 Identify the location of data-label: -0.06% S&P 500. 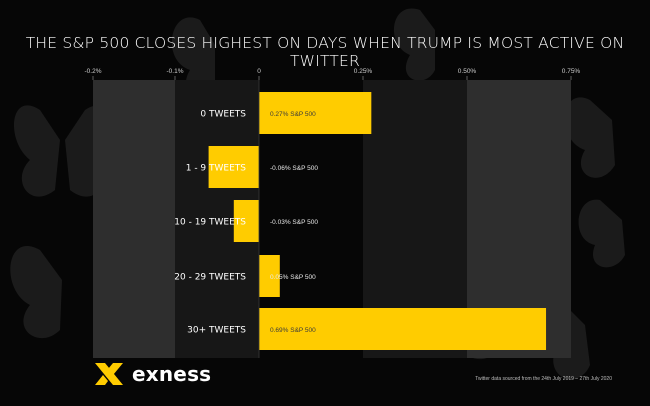
(294, 168).